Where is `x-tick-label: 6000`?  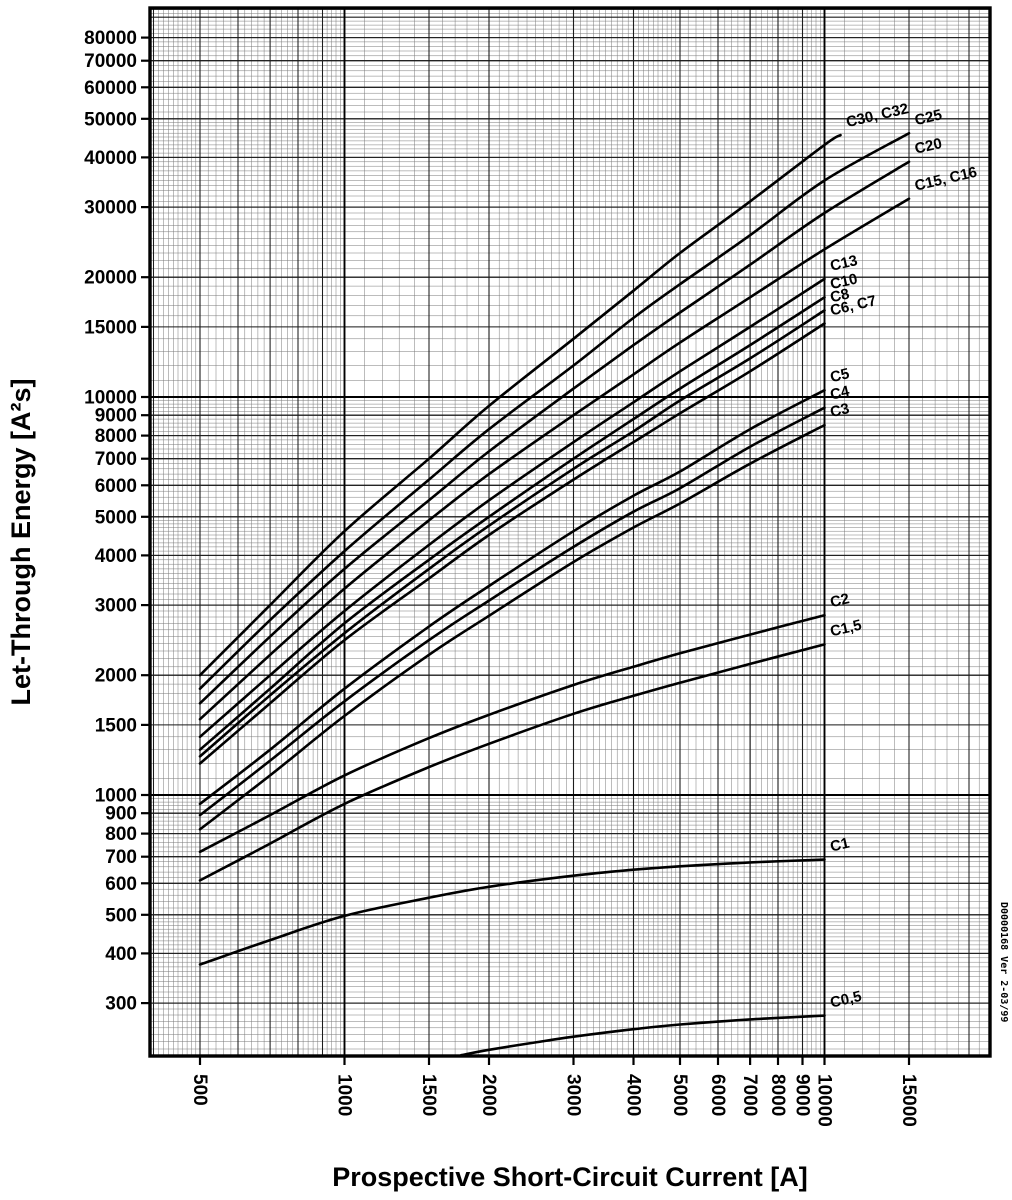 x-tick-label: 6000 is located at coordinates (717, 1095).